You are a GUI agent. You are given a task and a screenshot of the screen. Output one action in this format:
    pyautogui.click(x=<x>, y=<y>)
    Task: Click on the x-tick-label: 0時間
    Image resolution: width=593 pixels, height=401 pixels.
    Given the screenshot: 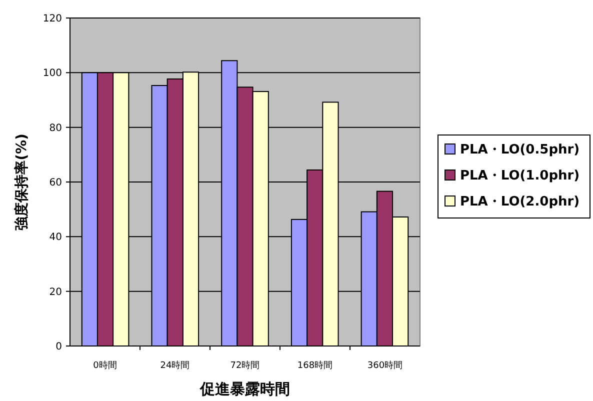 What is the action you would take?
    pyautogui.click(x=105, y=365)
    